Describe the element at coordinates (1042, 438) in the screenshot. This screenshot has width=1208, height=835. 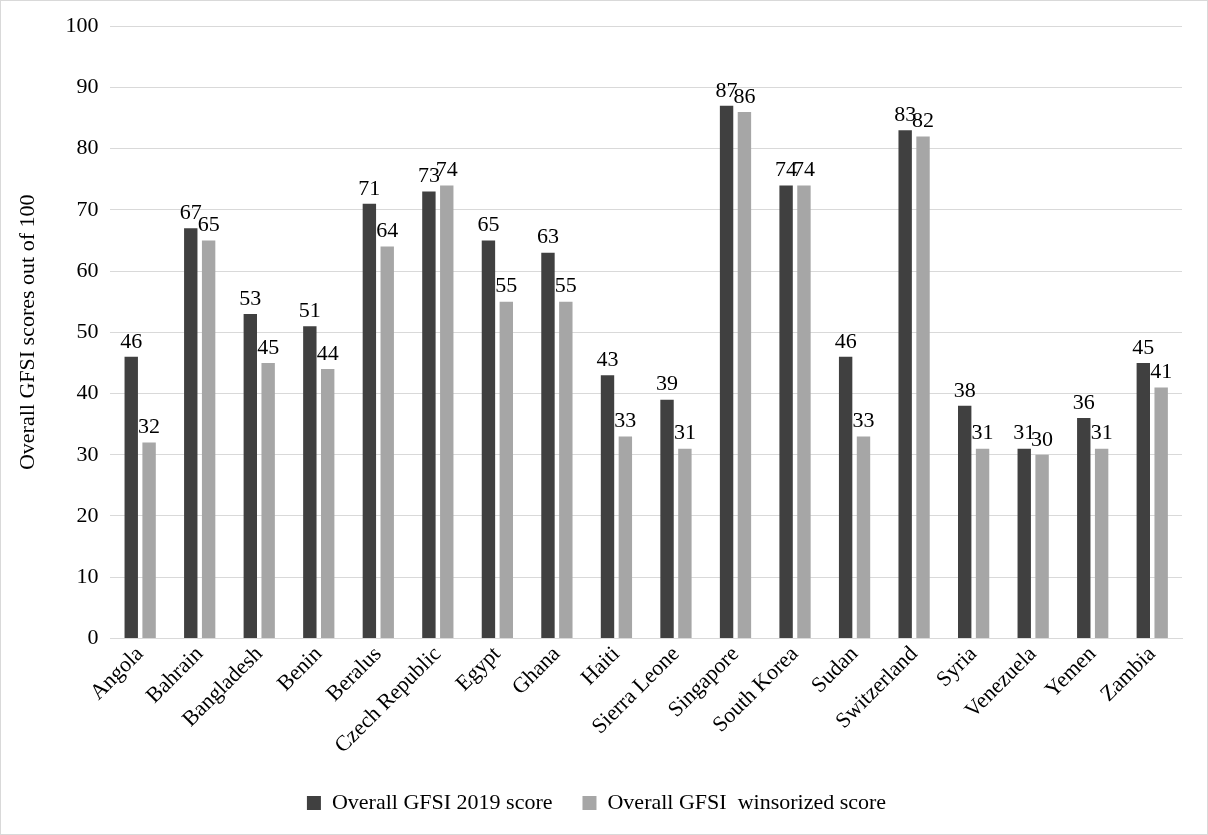
I see `data-label: 30` at that location.